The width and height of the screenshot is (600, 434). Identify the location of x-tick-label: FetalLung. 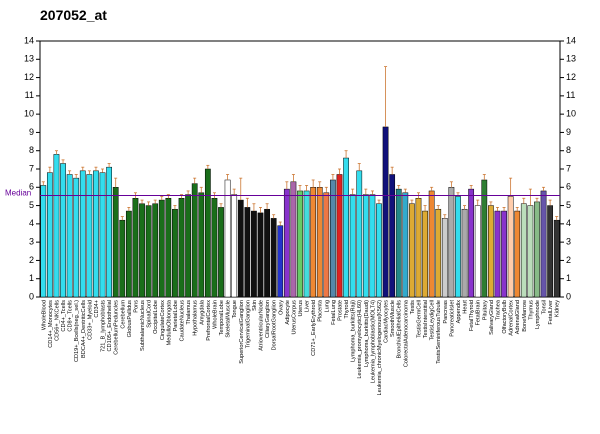
(334, 312).